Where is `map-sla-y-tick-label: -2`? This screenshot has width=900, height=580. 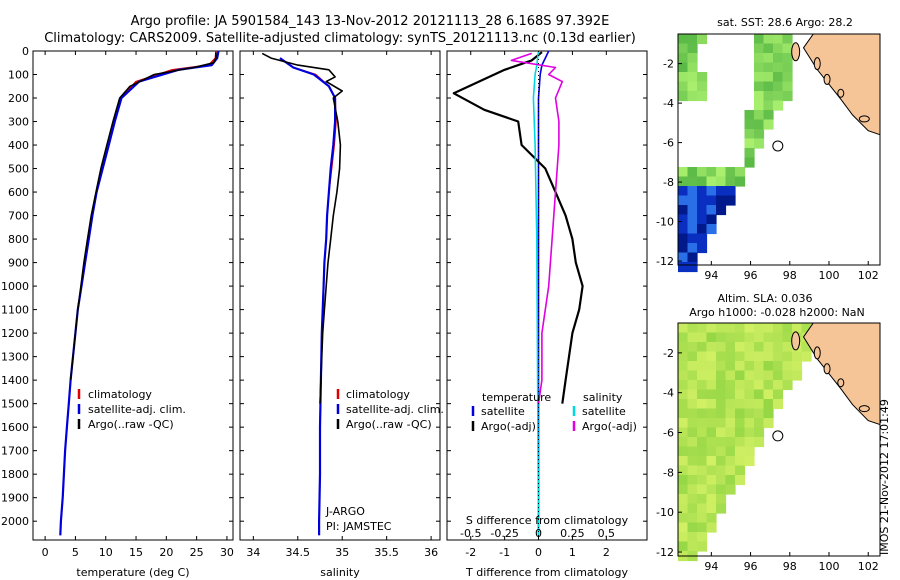 map-sla-y-tick-label: -2 is located at coordinates (668, 353).